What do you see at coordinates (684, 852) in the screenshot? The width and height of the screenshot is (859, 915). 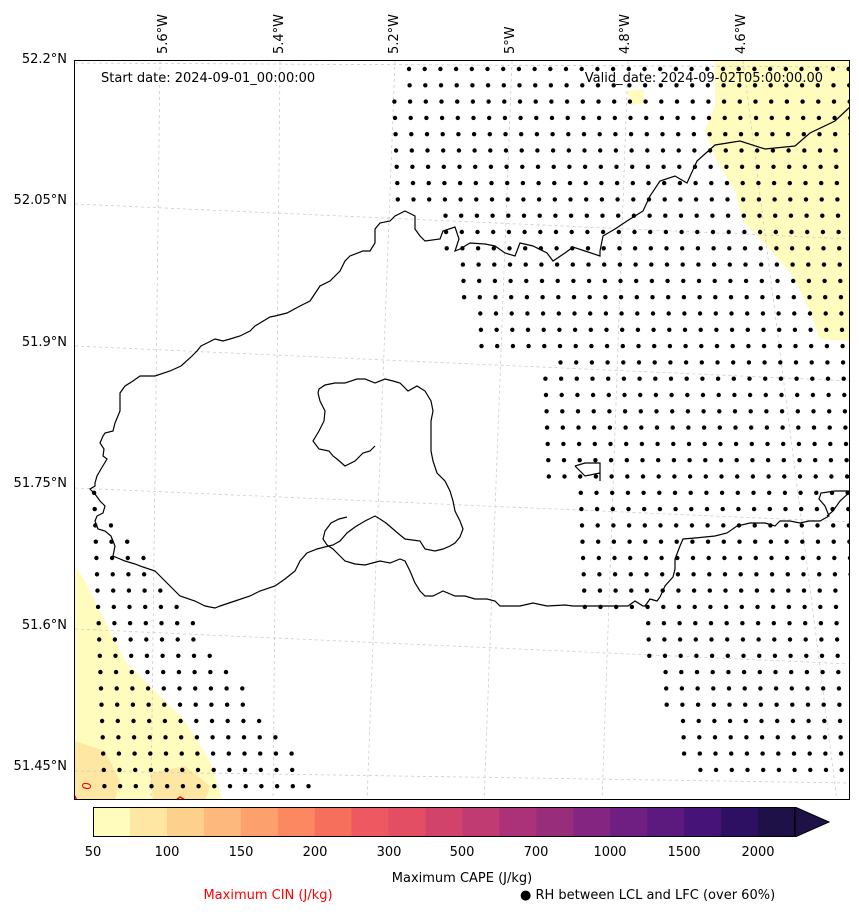 I see `colorbar-tick-1500: 1500` at bounding box center [684, 852].